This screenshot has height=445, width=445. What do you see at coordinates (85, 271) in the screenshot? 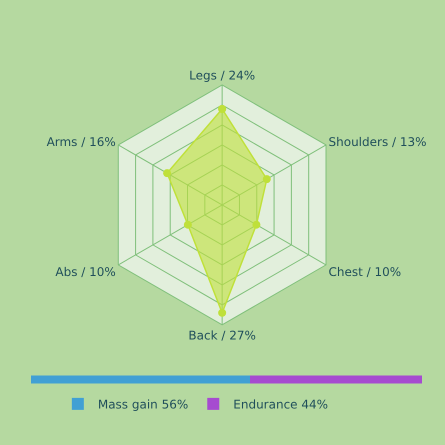
I see `spoke-label: Abs / 10%` at bounding box center [85, 271].